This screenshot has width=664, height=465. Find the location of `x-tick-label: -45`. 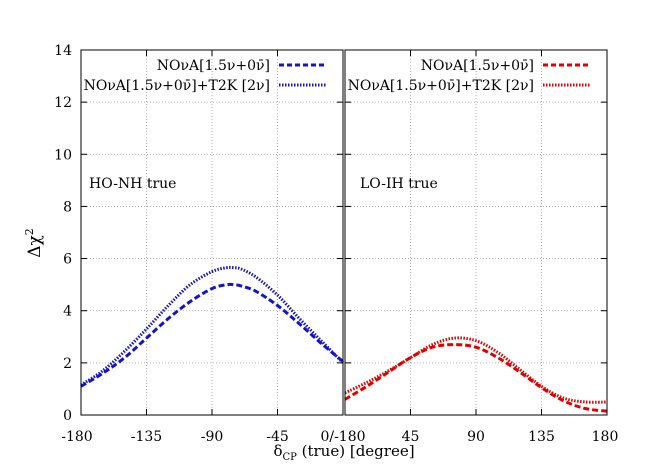

x-tick-label: -45 is located at coordinates (277, 437).